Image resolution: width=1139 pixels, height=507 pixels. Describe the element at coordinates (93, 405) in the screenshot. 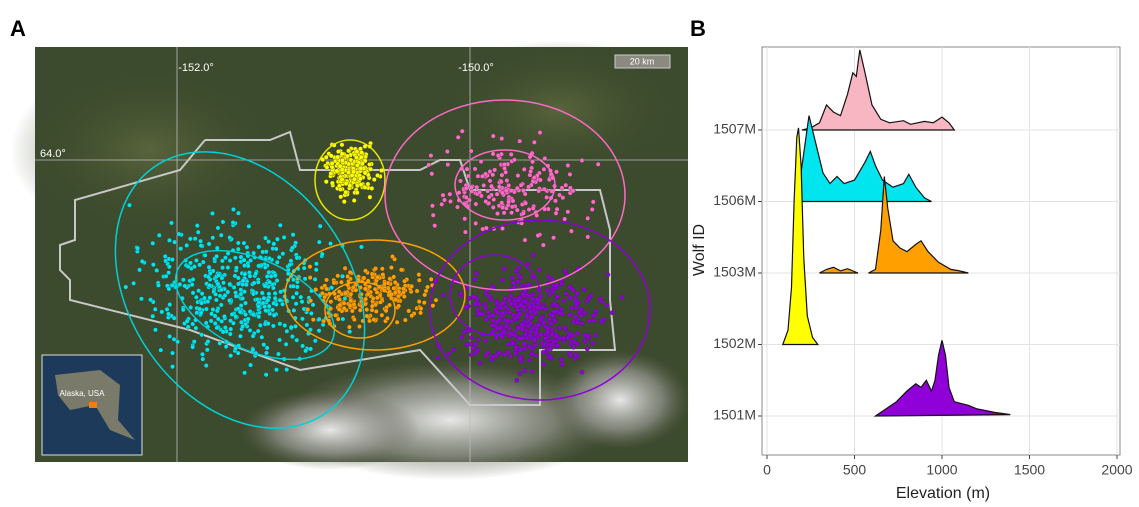

I see `inset-marker` at that location.